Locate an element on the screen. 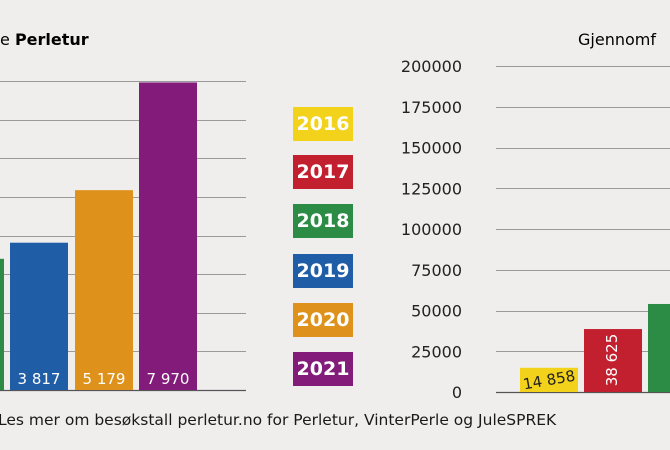 The width and height of the screenshot is (670, 450). left-bar-value-label: 3 817 is located at coordinates (39, 379).